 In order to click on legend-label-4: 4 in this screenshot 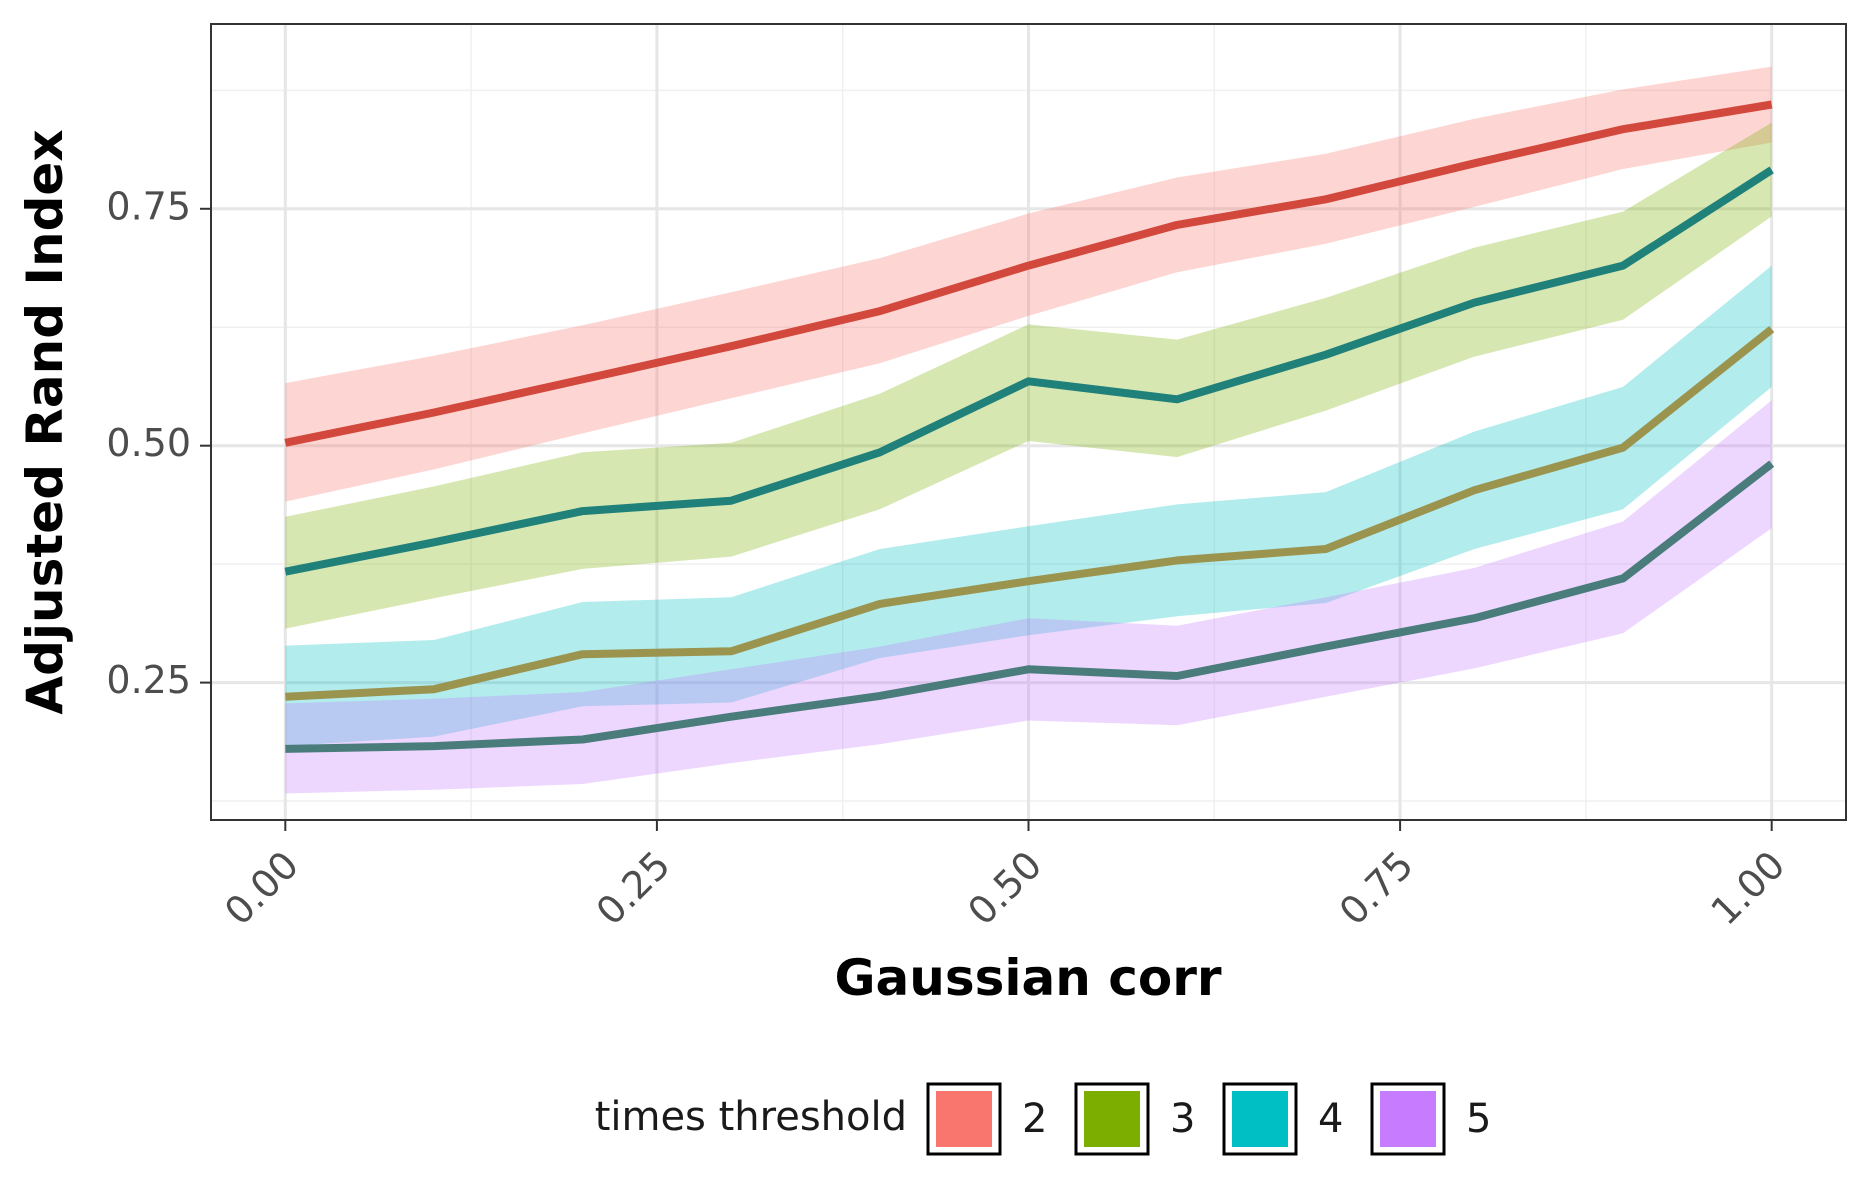, I will do `click(1330, 1119)`.